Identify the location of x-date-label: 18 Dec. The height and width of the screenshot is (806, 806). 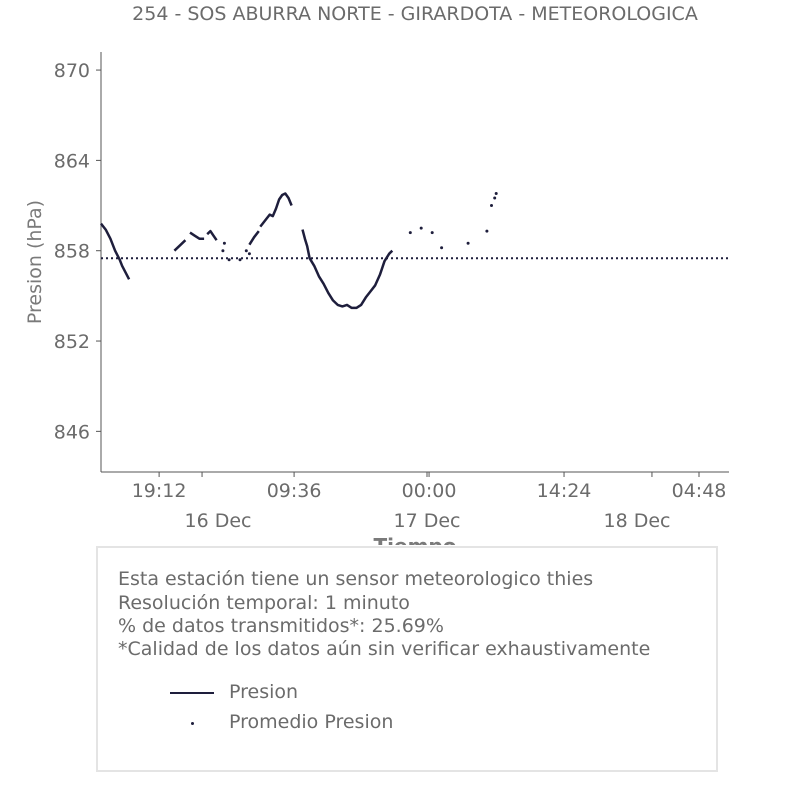
(637, 521).